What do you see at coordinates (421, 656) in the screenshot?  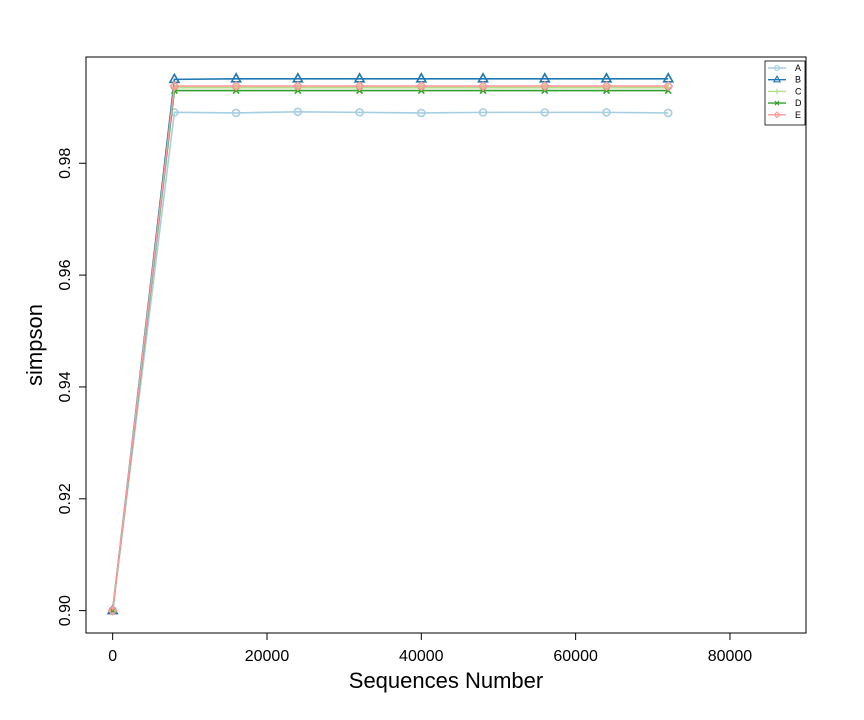 I see `x-tick-label: 40000` at bounding box center [421, 656].